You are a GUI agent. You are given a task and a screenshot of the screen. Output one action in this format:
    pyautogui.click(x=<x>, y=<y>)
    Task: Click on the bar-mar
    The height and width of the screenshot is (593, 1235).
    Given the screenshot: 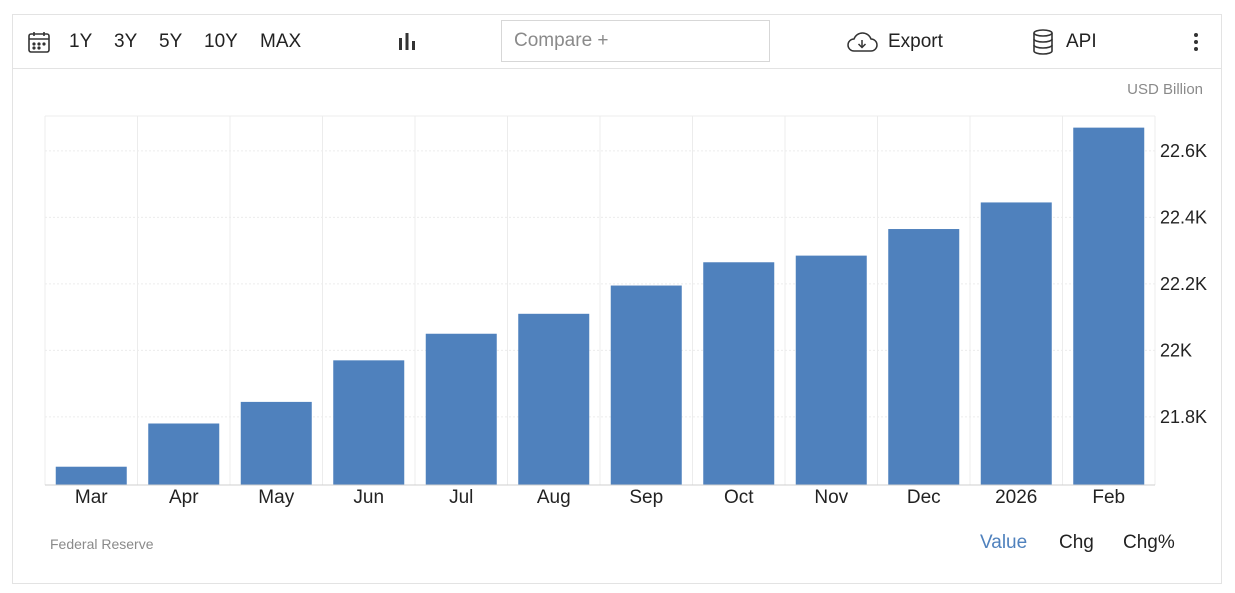 What is the action you would take?
    pyautogui.click(x=91, y=475)
    